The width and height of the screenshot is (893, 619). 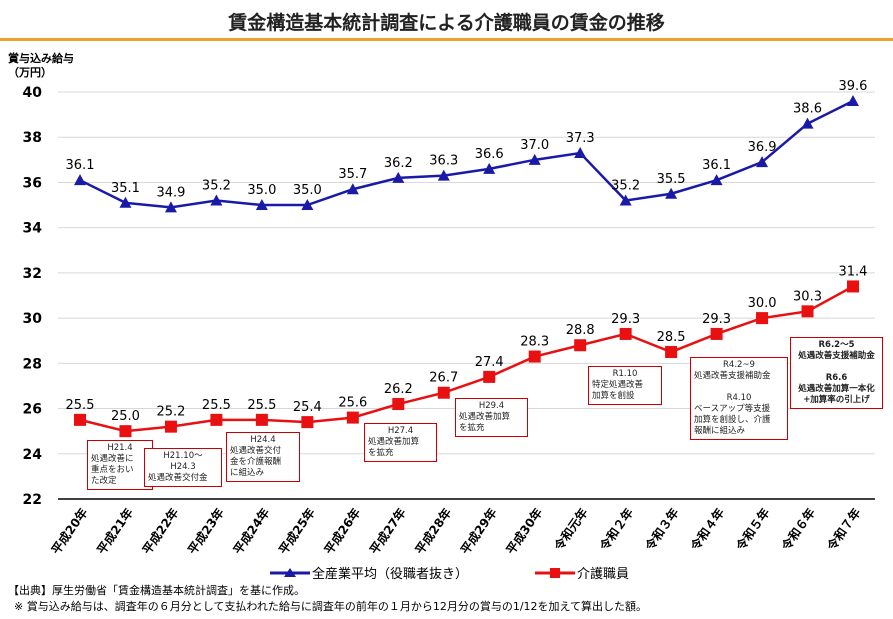 I want to click on data-label: 28.8, so click(x=580, y=330).